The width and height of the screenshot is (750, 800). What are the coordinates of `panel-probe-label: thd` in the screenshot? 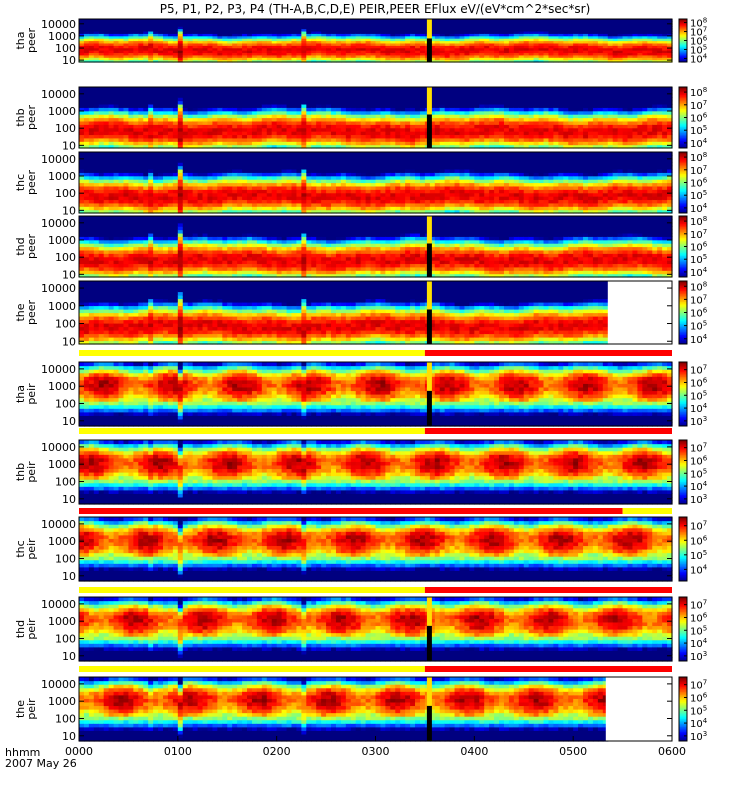 It's located at (20, 629).